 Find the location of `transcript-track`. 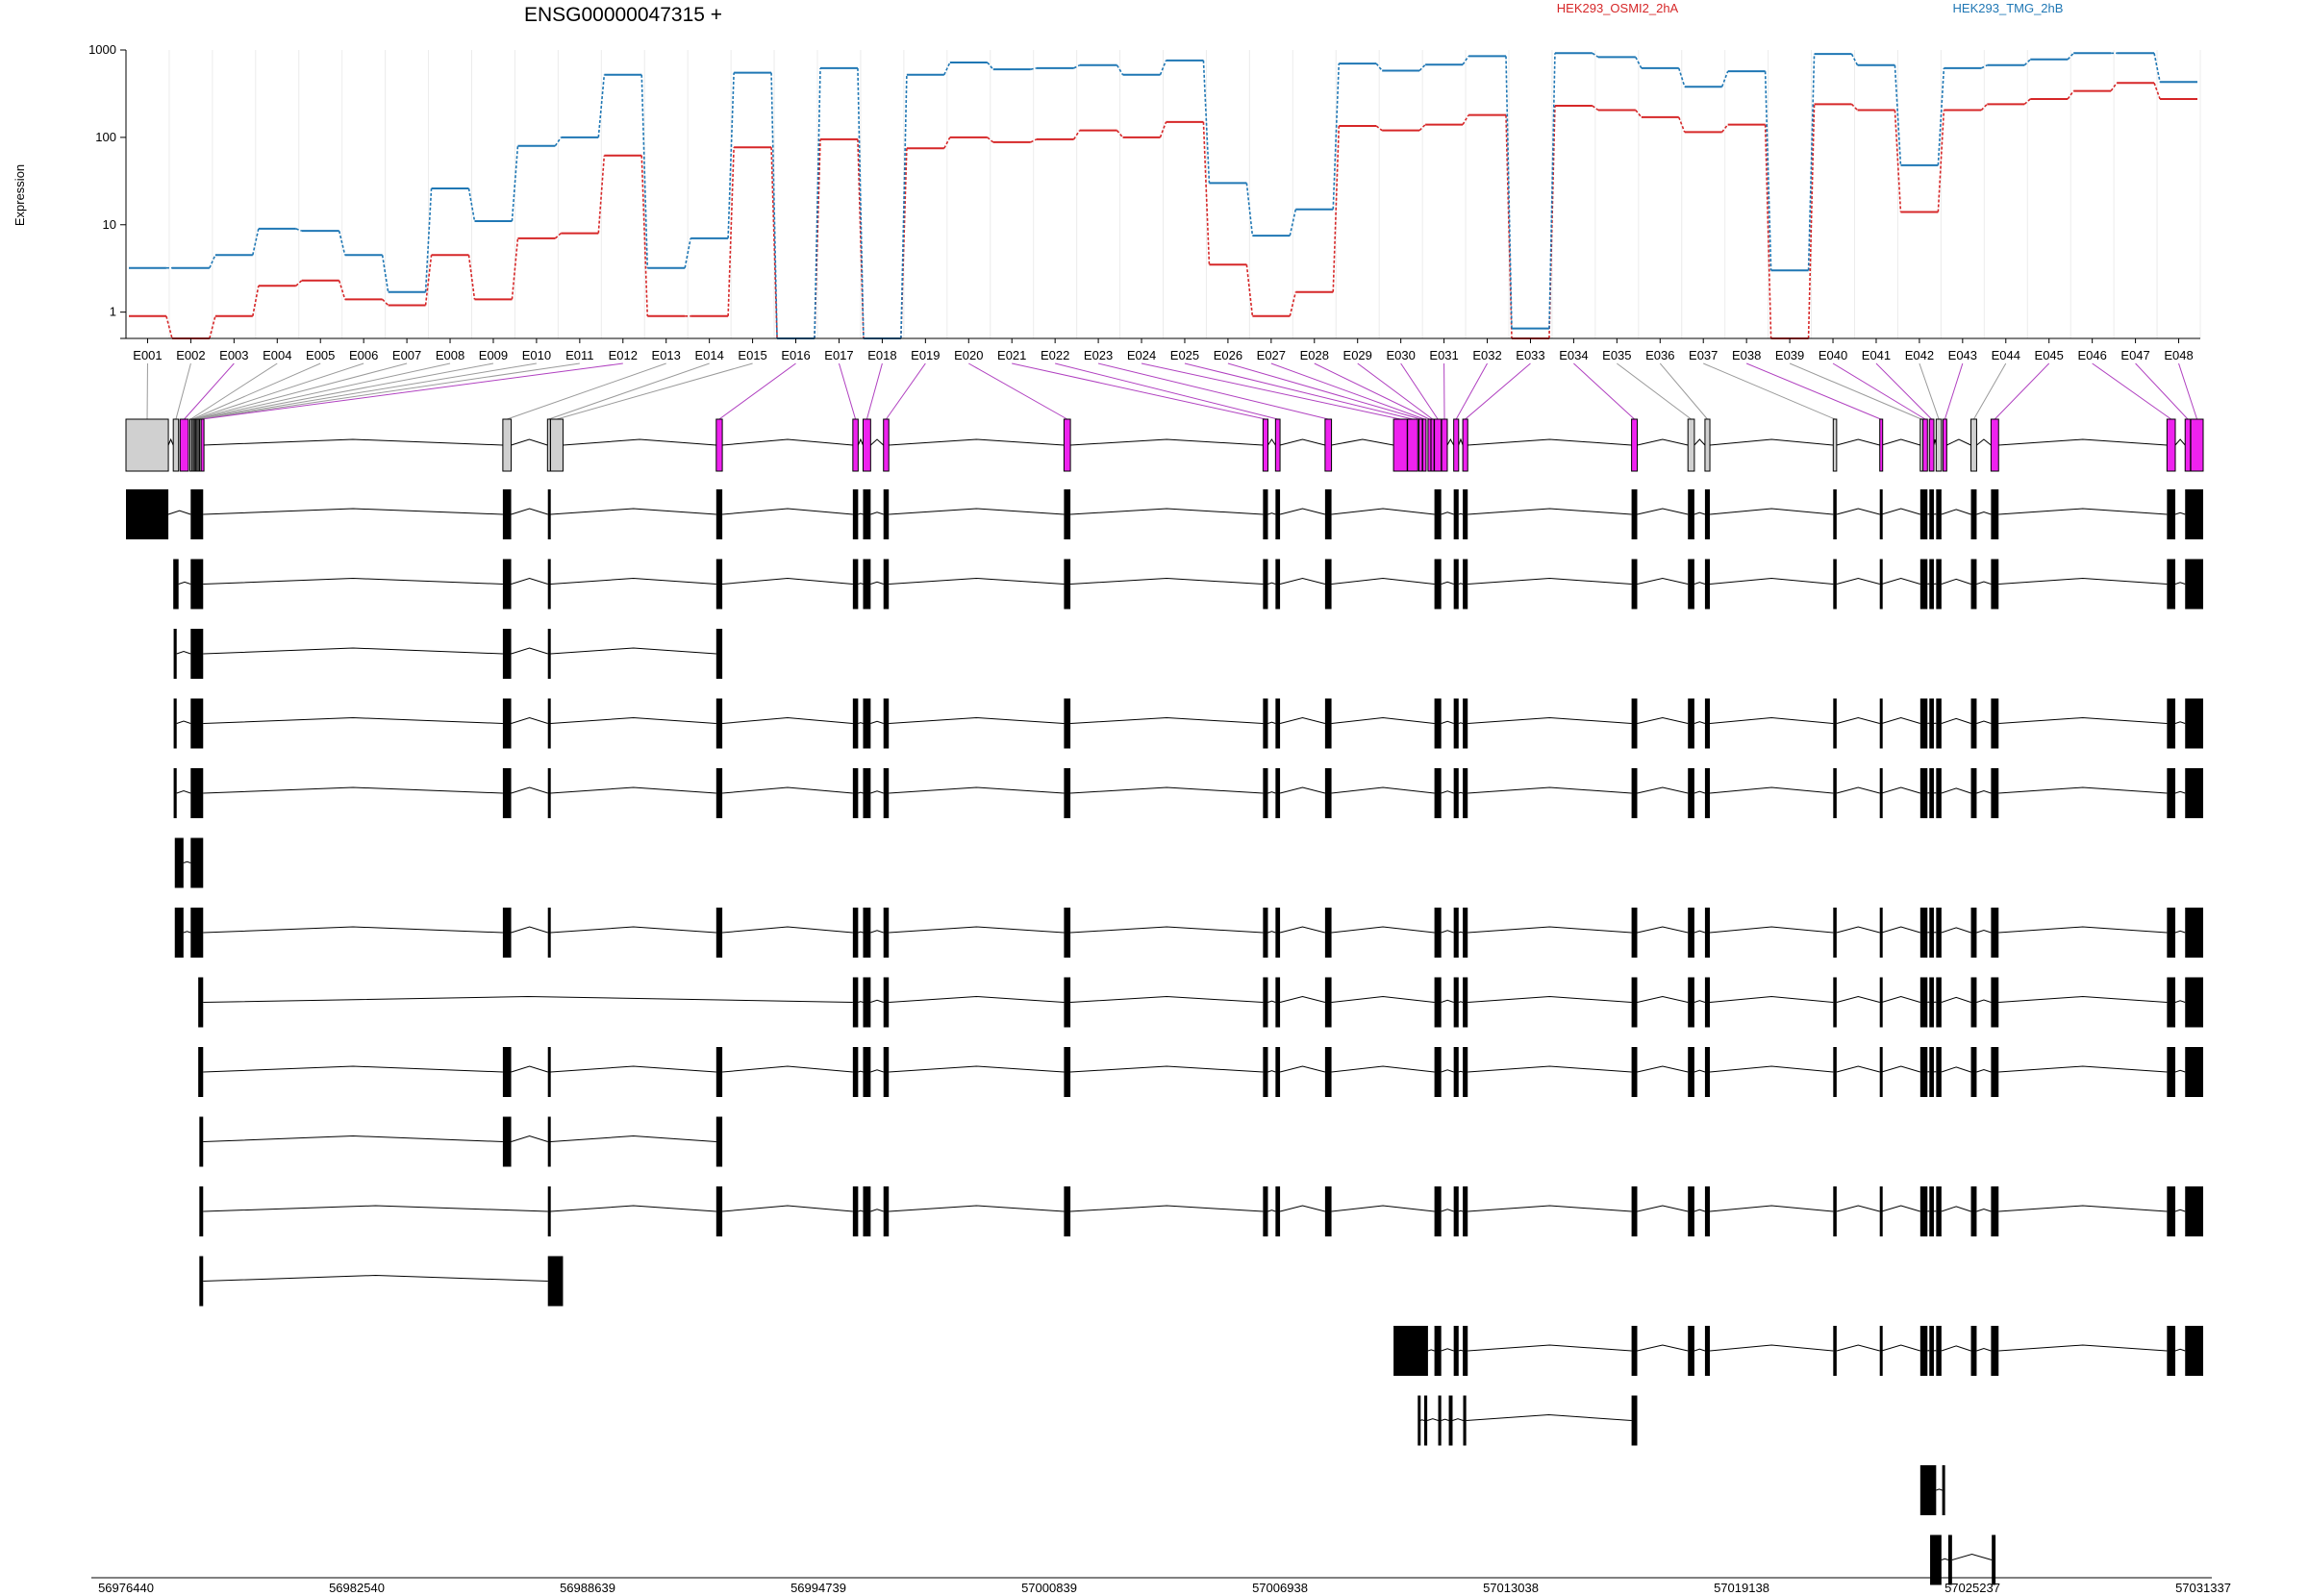

transcript-track is located at coordinates (1201, 1211).